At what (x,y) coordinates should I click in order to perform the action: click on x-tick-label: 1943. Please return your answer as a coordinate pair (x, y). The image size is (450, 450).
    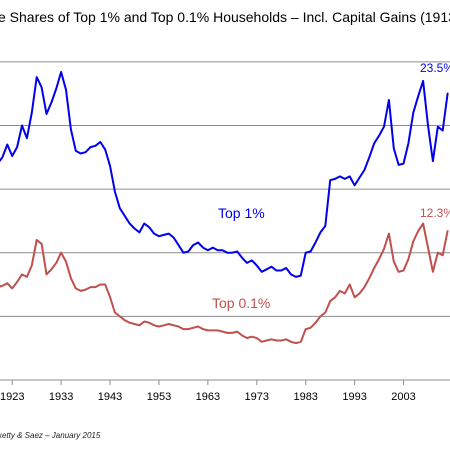
    Looking at the image, I should click on (110, 397).